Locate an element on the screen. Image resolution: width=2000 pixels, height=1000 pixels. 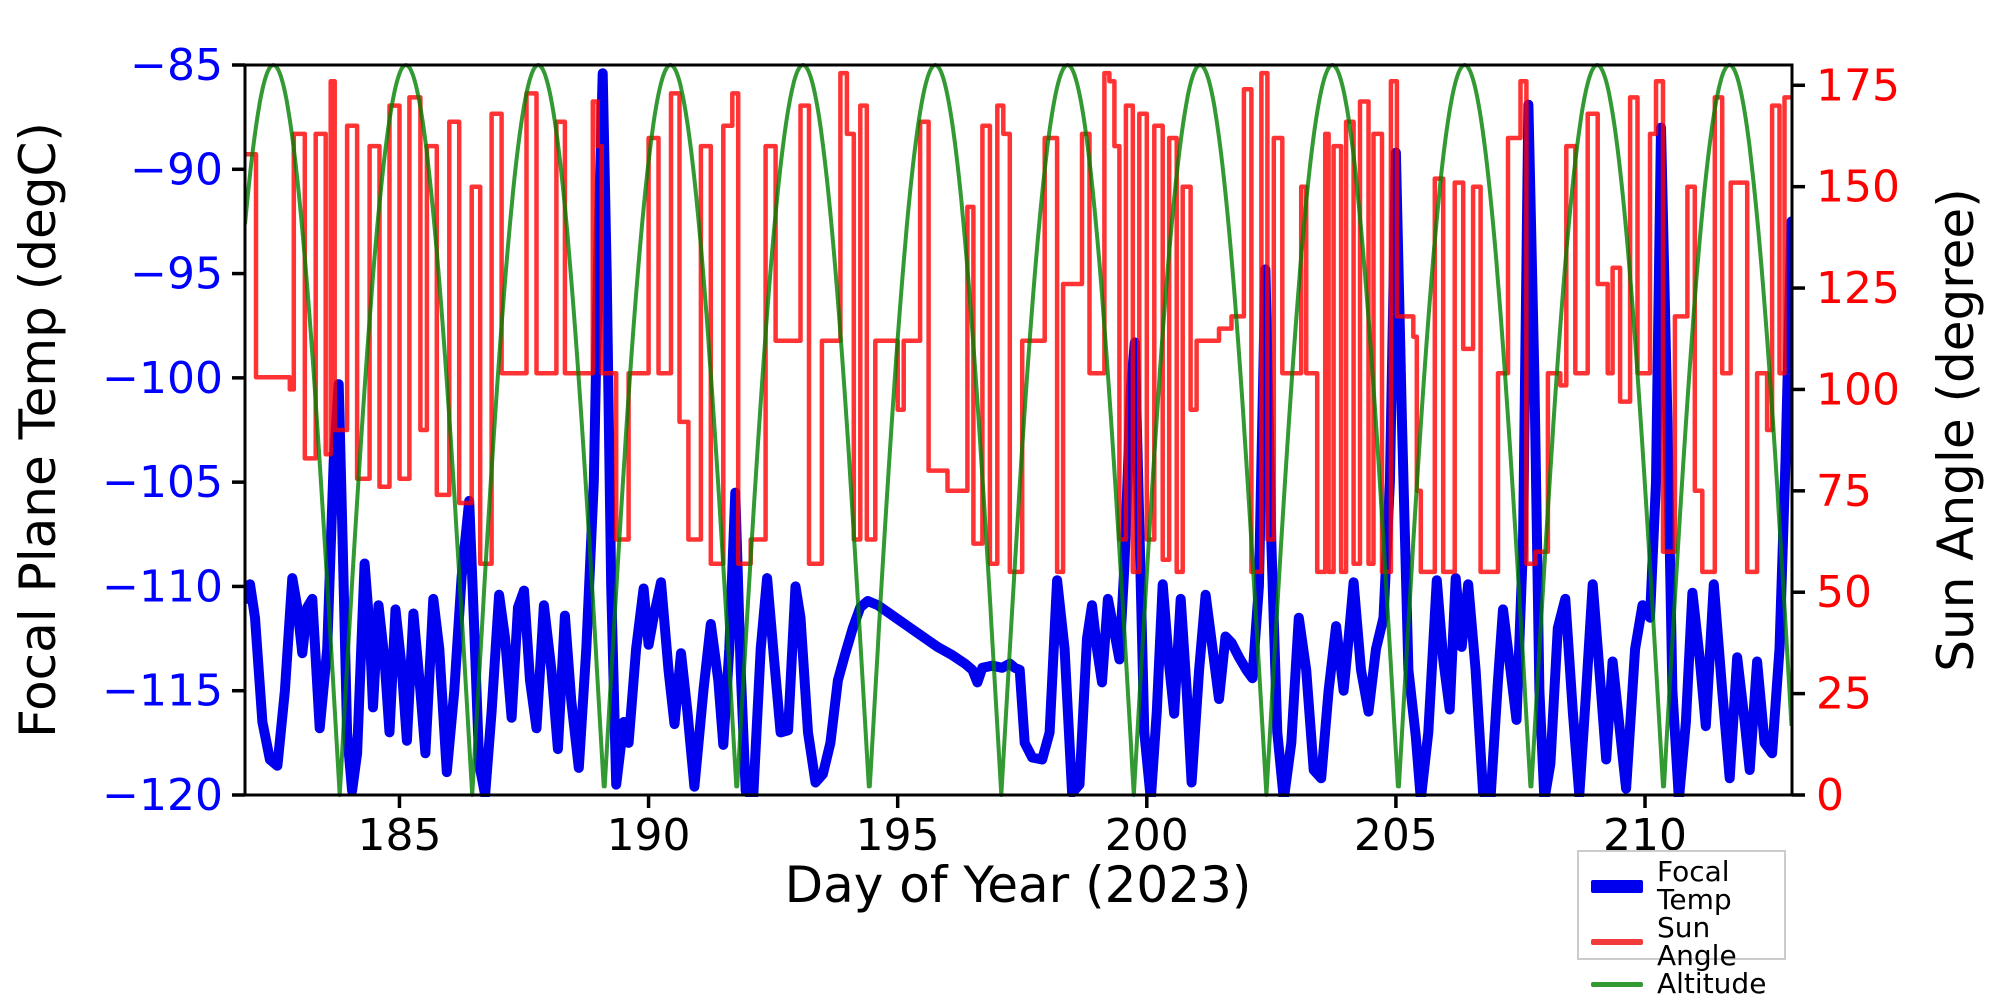
x-tick-label: 200 is located at coordinates (1147, 835).